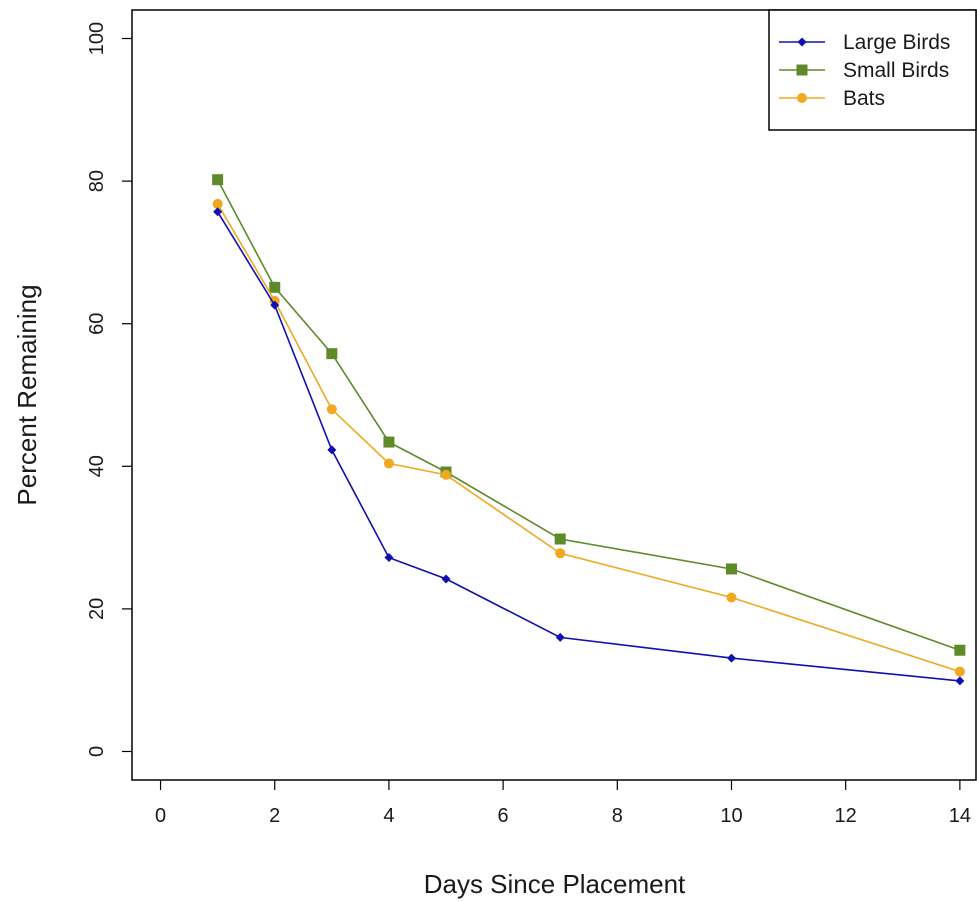 This screenshot has width=977, height=902. Describe the element at coordinates (97, 751) in the screenshot. I see `y-tick-label: 0` at that location.